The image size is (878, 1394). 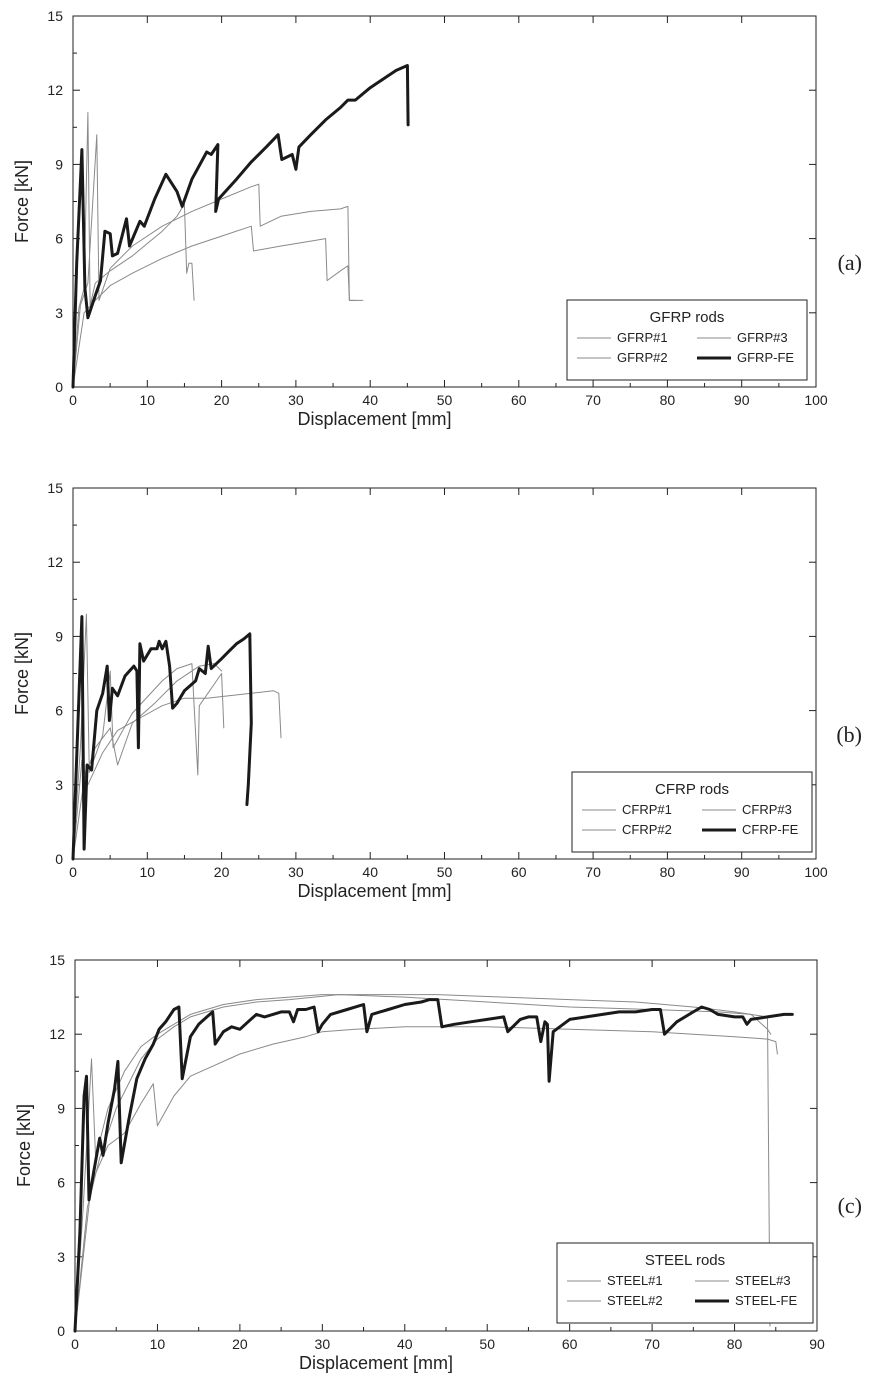 I want to click on legend-item-label: GFRP#2, so click(x=642, y=357).